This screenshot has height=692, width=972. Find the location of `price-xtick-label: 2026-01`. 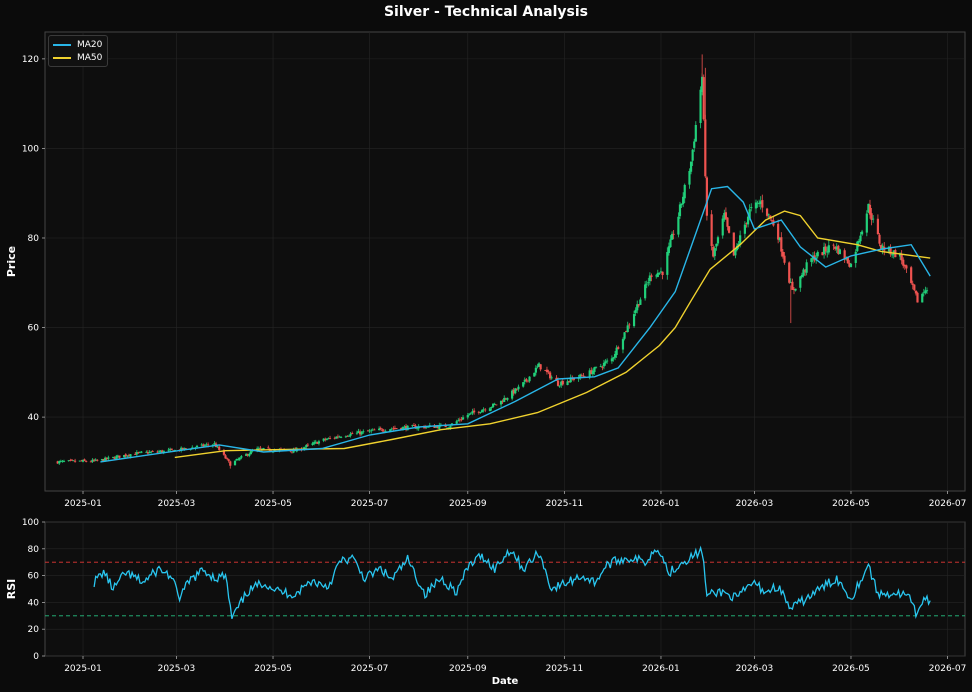

price-xtick-label: 2026-01 is located at coordinates (661, 504).